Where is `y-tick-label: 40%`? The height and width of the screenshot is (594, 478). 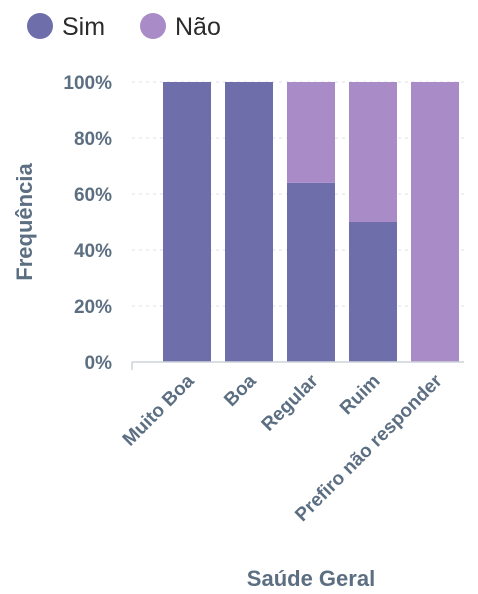 y-tick-label: 40% is located at coordinates (93, 251).